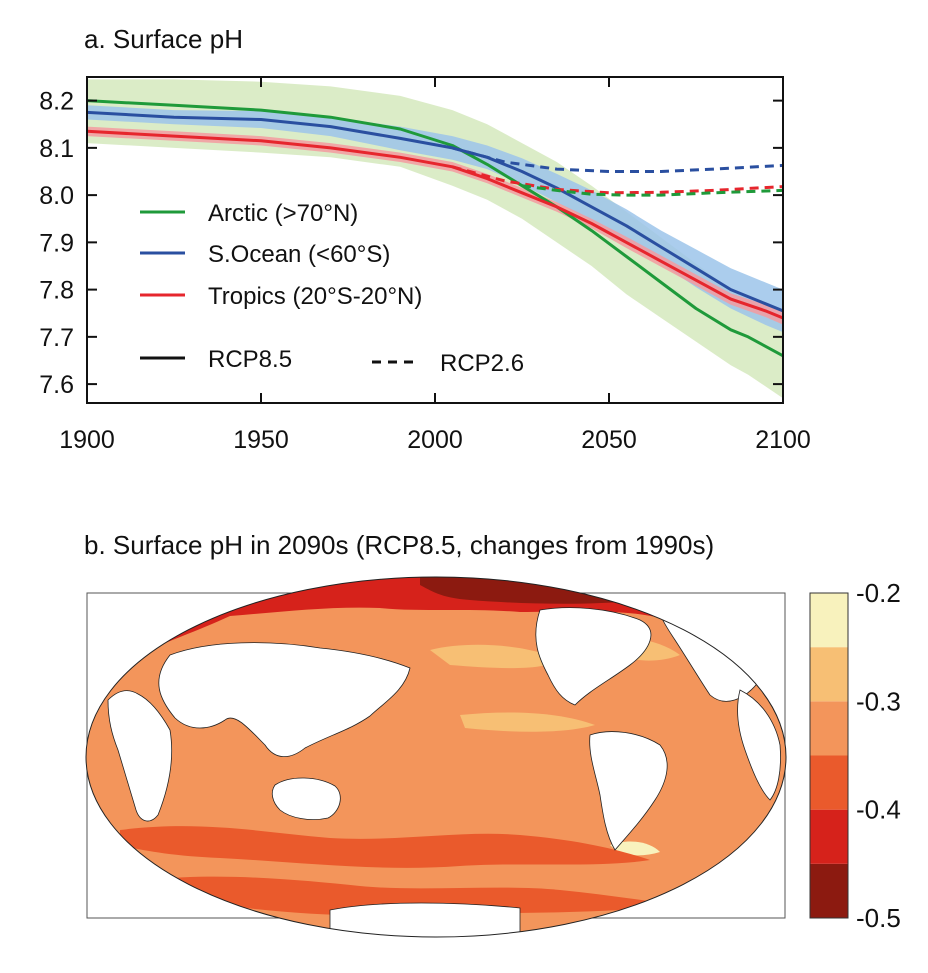 The height and width of the screenshot is (973, 928). I want to click on legend-label-arctic: Arctic (>70°N), so click(283, 213).